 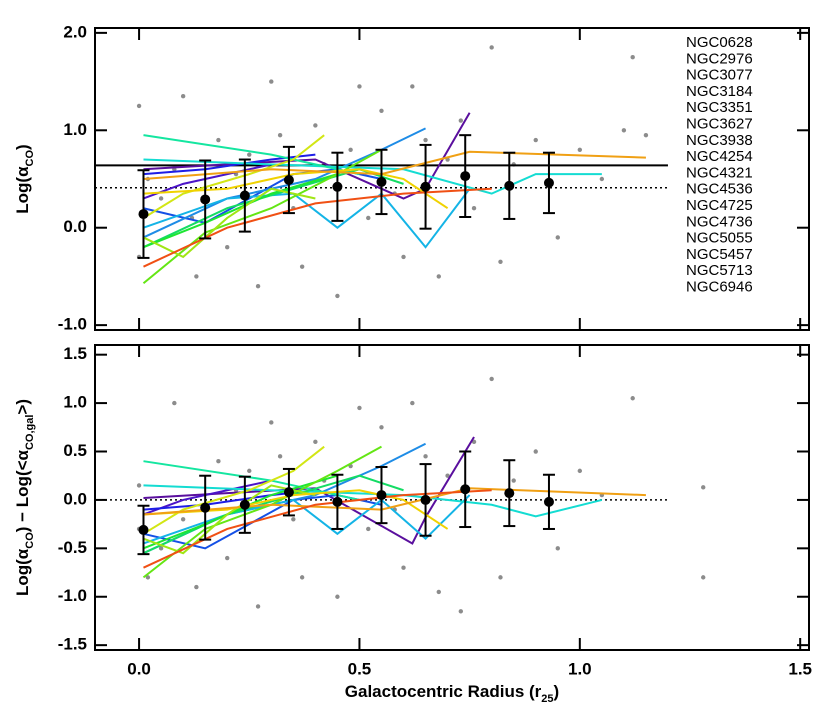 I want to click on legend-entry: NGC4736, so click(x=719, y=221).